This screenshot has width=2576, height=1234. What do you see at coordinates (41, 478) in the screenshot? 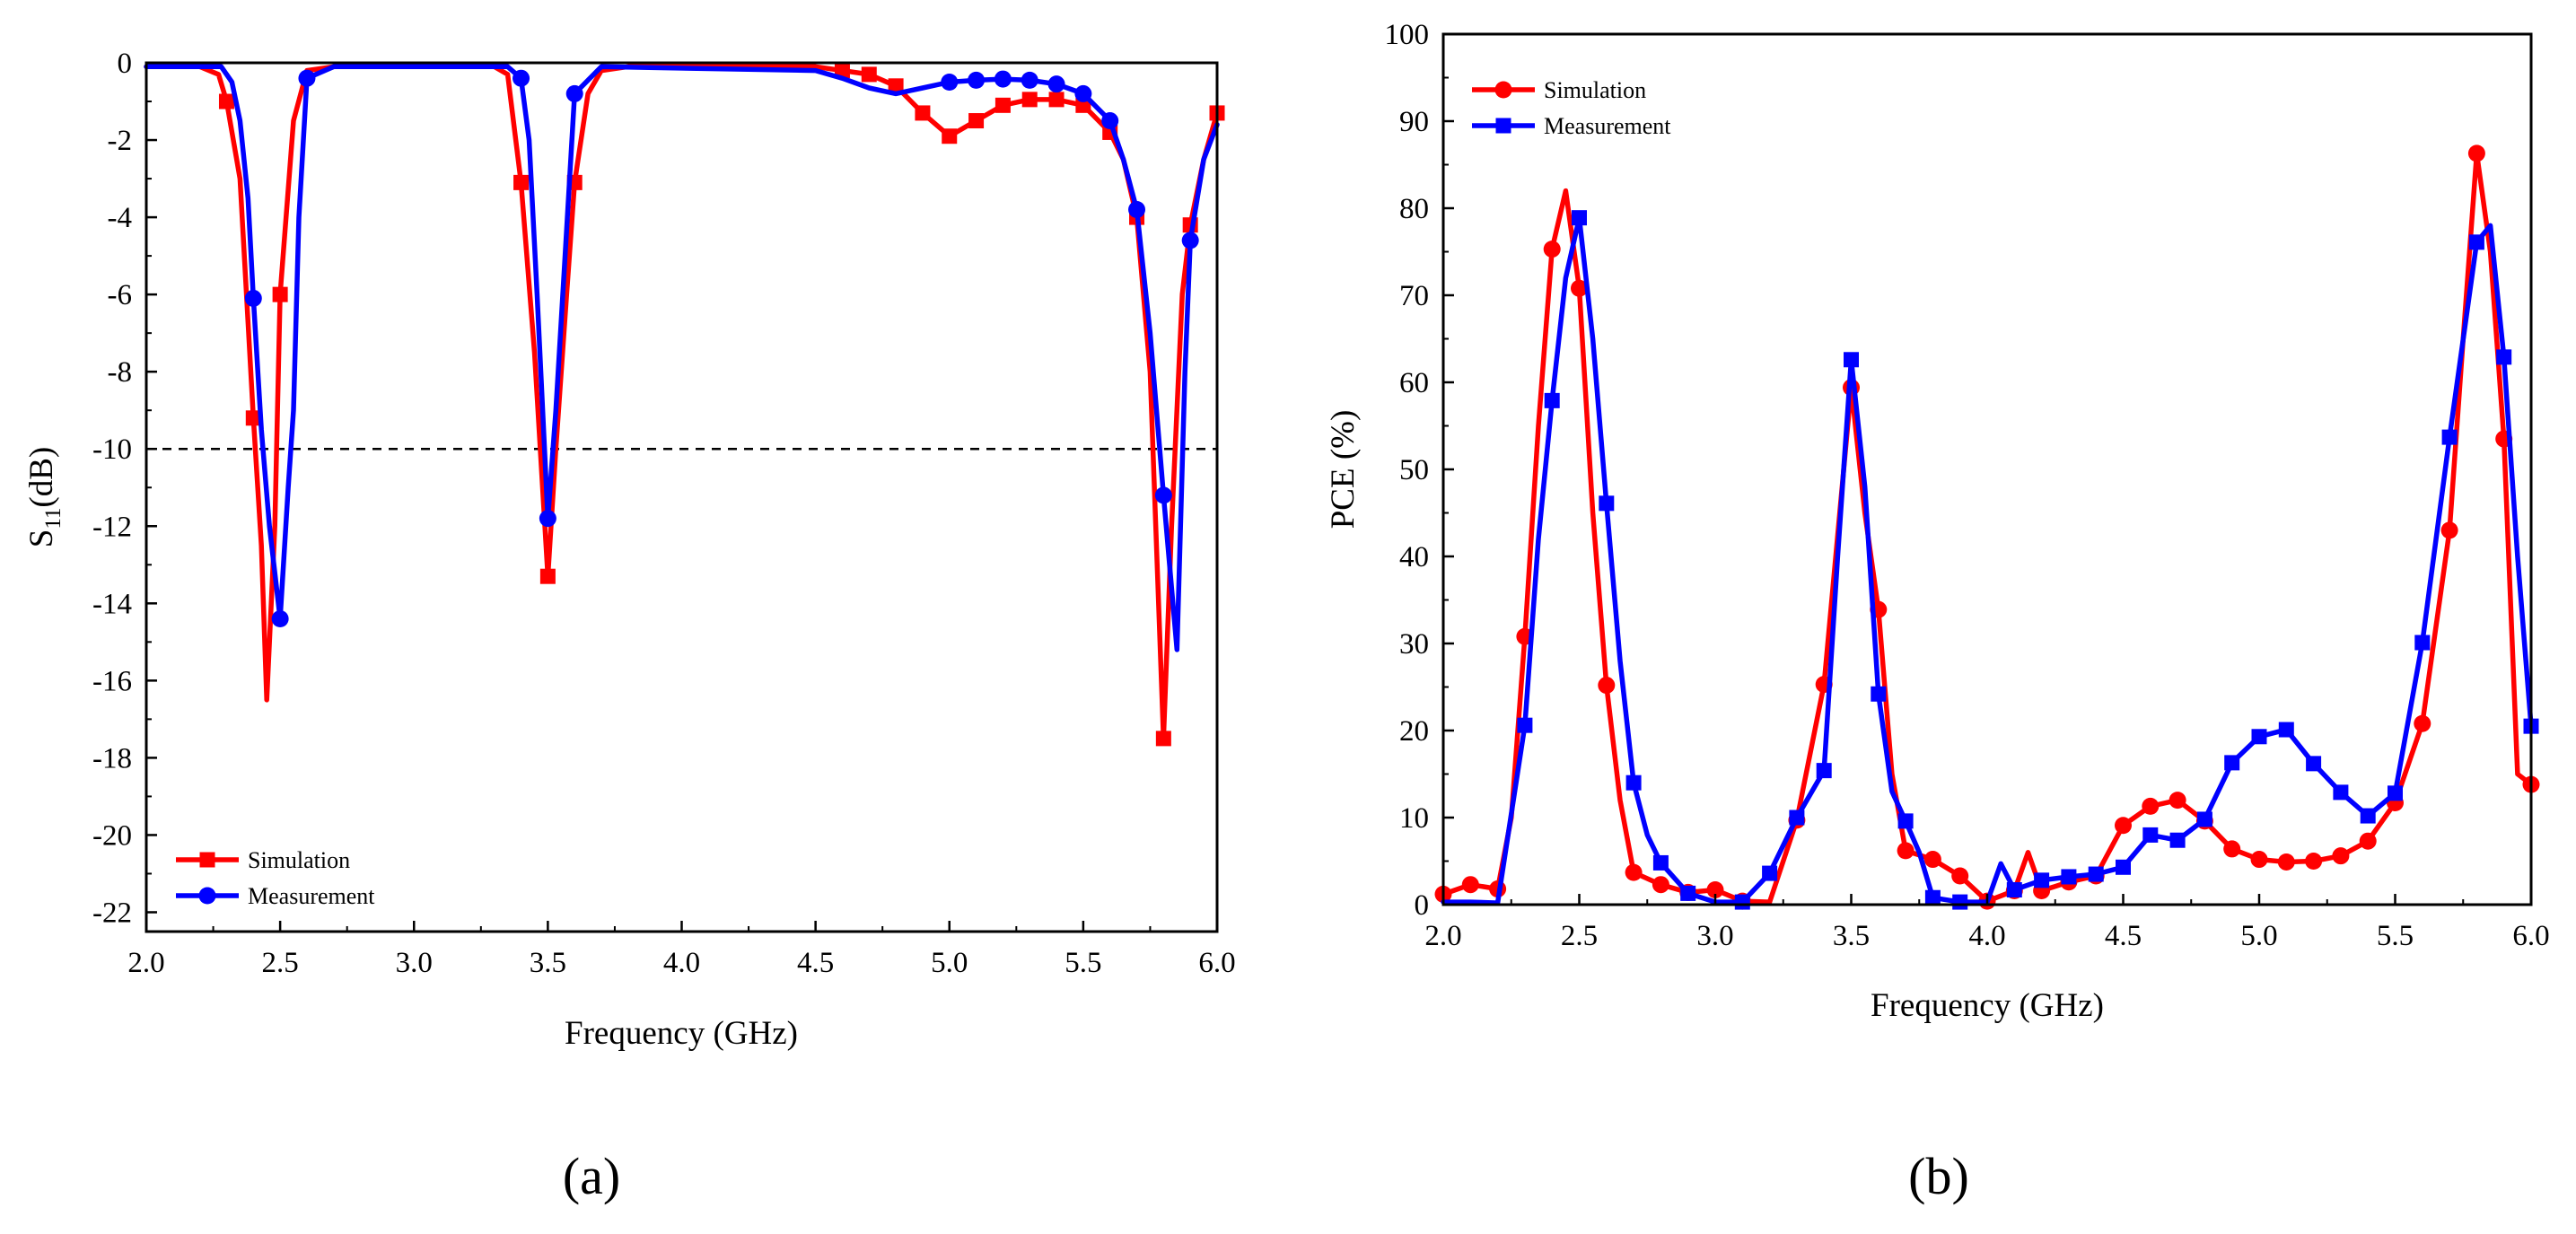
I see `y-axis-title-unit-a: (dB)` at bounding box center [41, 478].